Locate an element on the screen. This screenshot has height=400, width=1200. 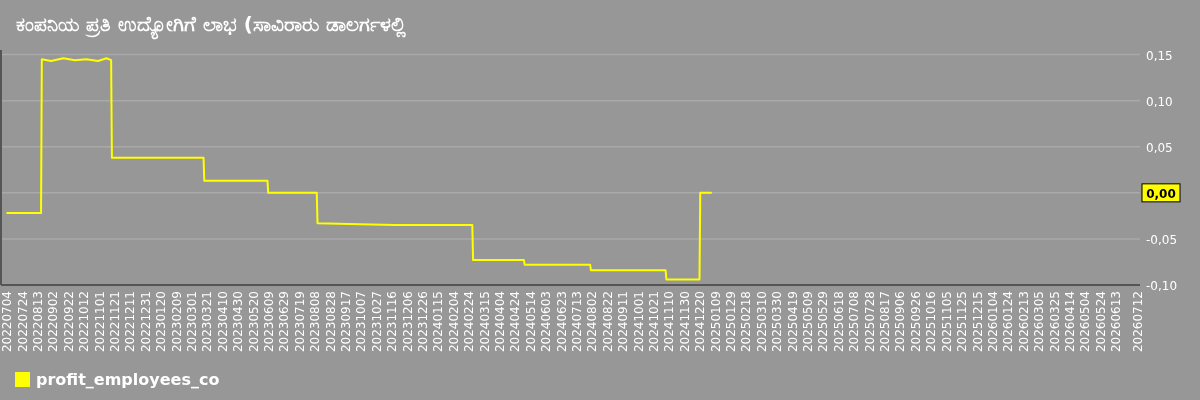
x-tick-label: 20240713 is located at coordinates (577, 322).